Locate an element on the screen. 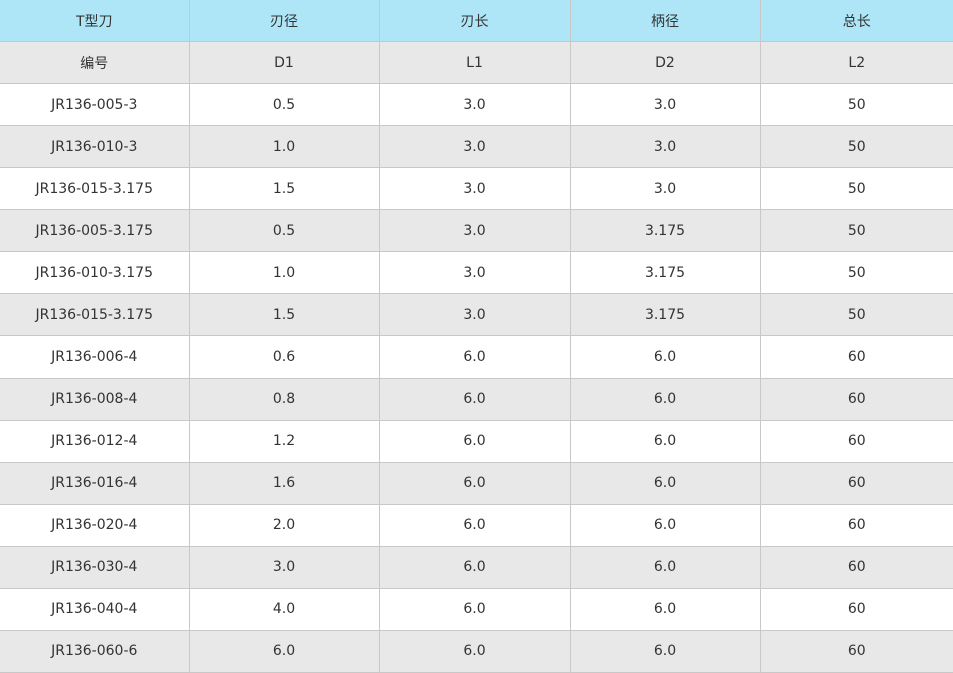 The image size is (953, 673). cell: 4.0 is located at coordinates (284, 609).